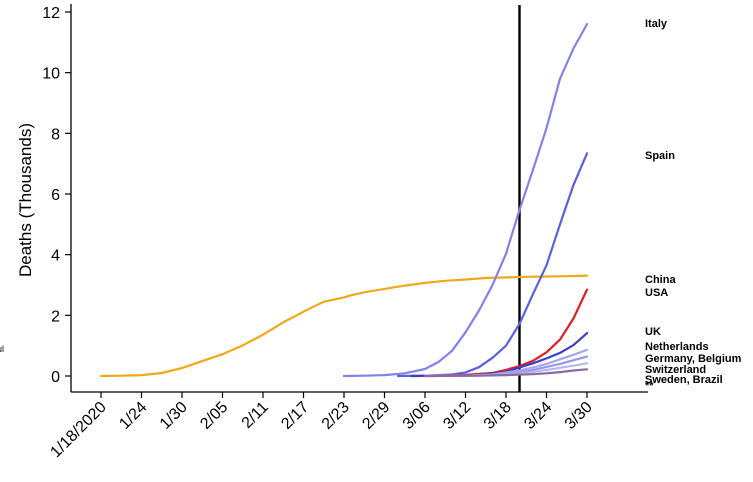 The height and width of the screenshot is (482, 753). What do you see at coordinates (684, 380) in the screenshot?
I see `series-label-sweden-brazil: Sweden, Brazil` at bounding box center [684, 380].